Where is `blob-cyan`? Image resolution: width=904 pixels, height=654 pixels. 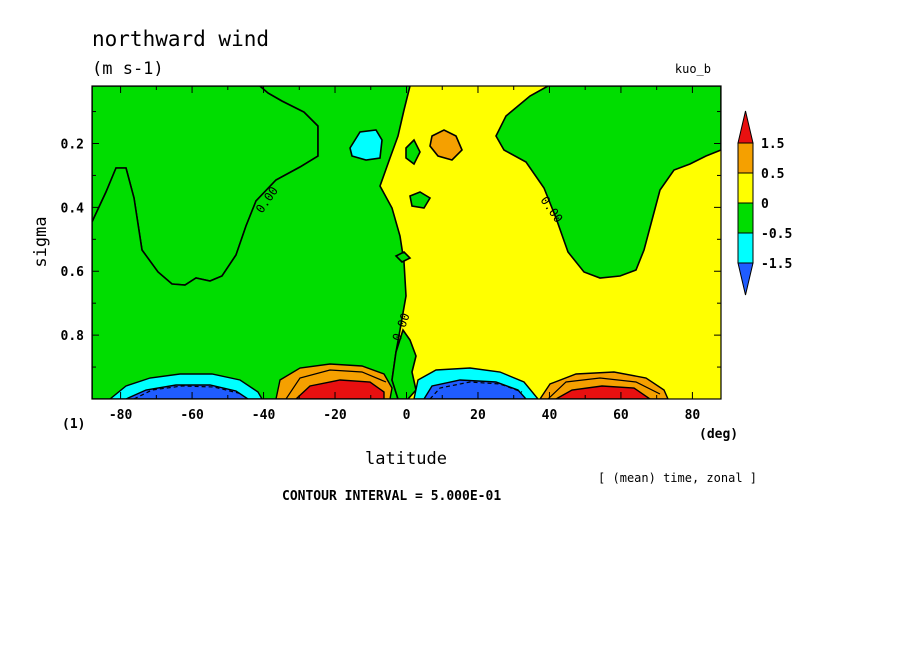 blob-cyan is located at coordinates (366, 145).